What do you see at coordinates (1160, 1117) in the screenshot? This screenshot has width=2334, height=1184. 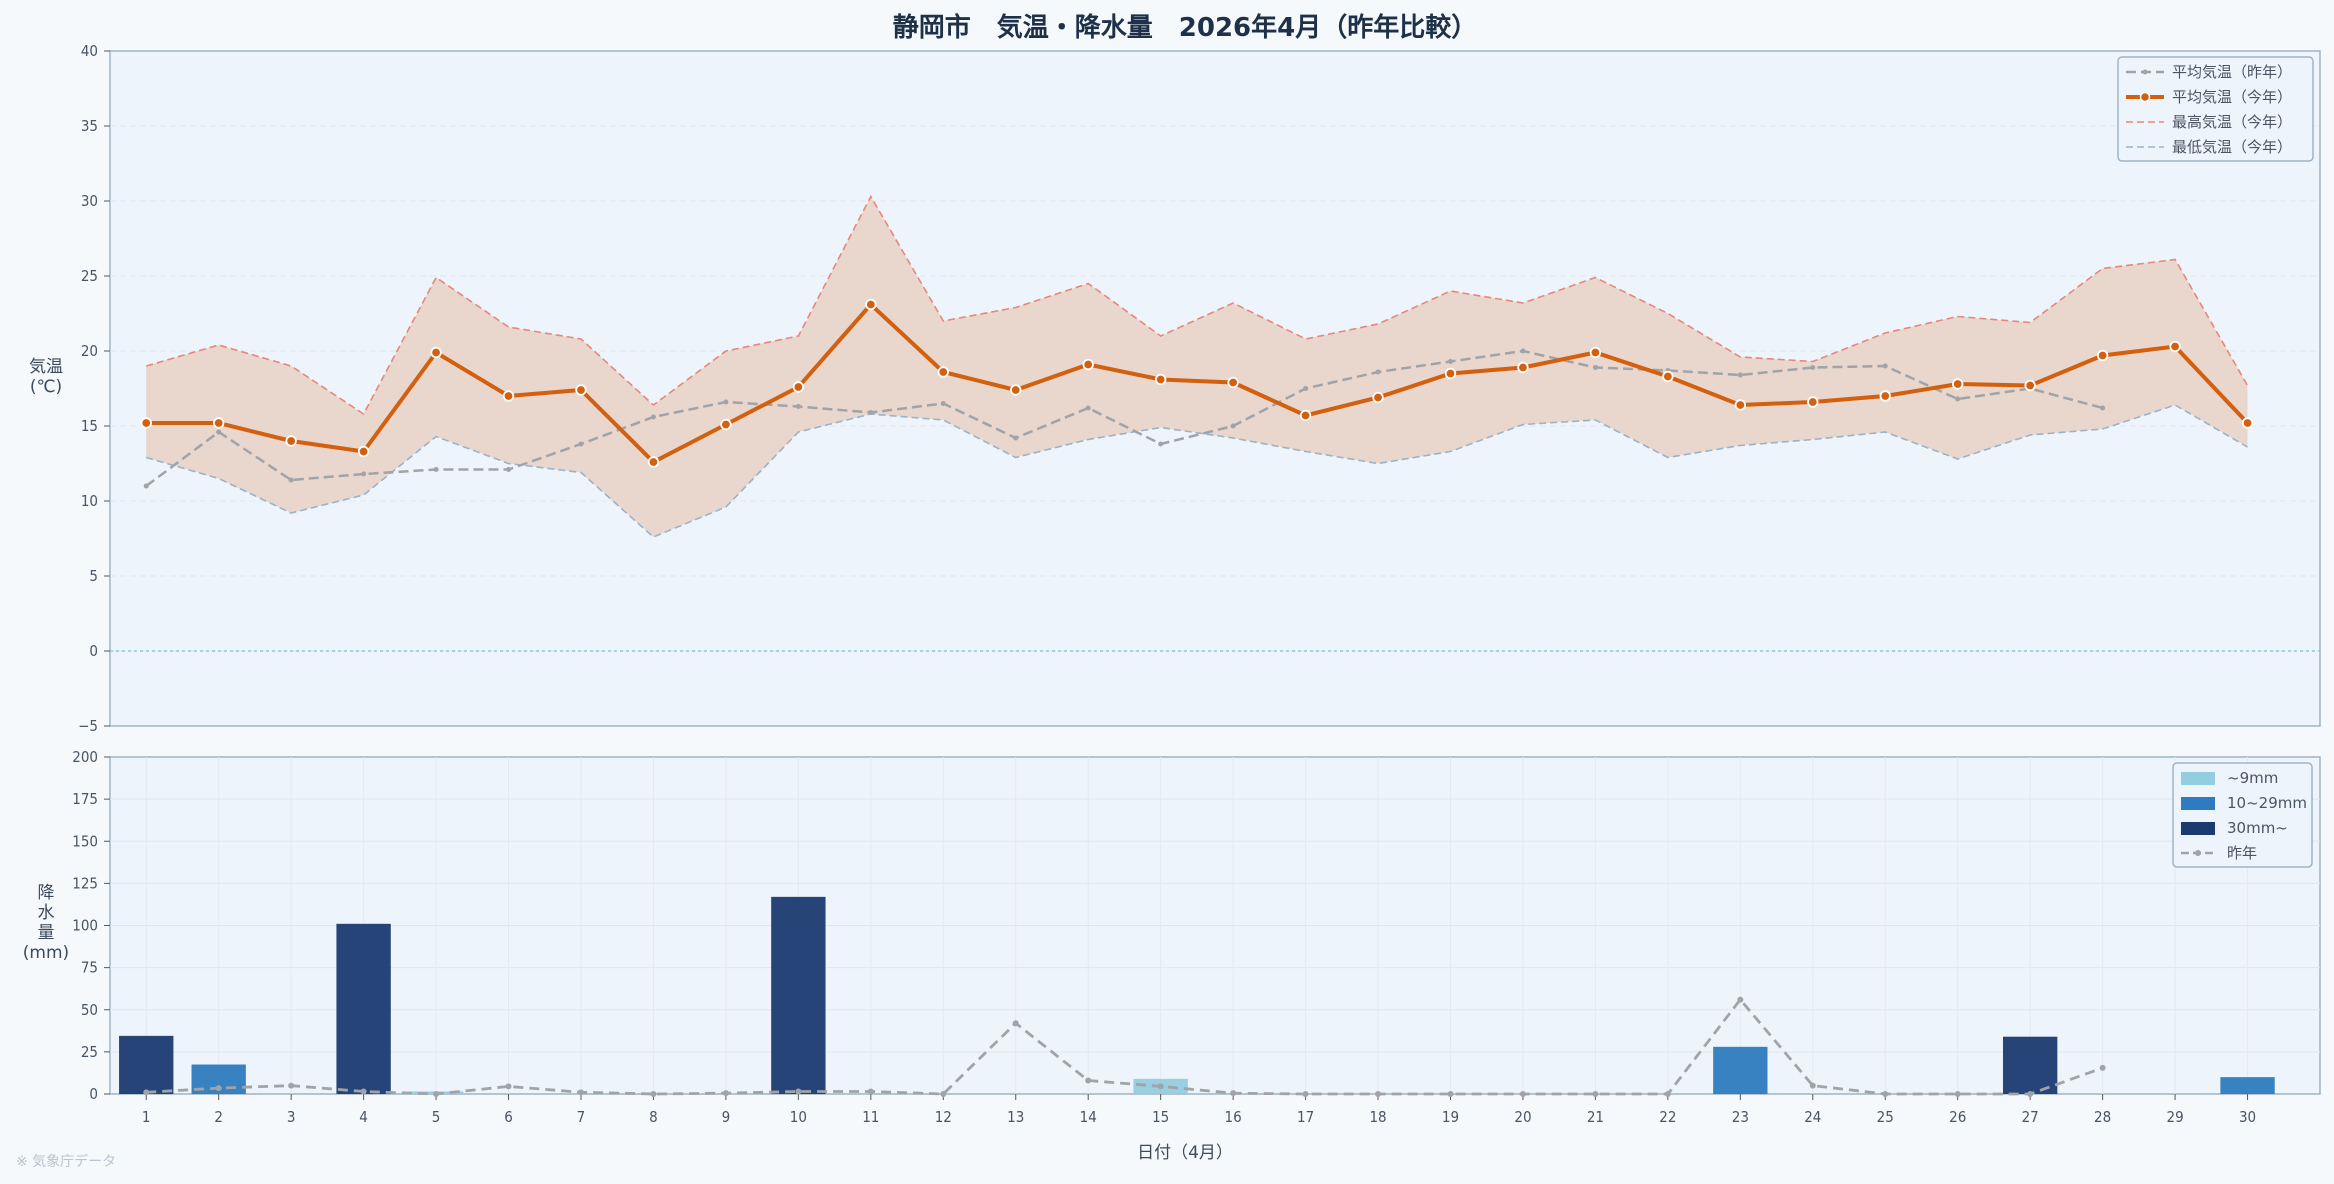 I see `x-tick-label: 15` at bounding box center [1160, 1117].